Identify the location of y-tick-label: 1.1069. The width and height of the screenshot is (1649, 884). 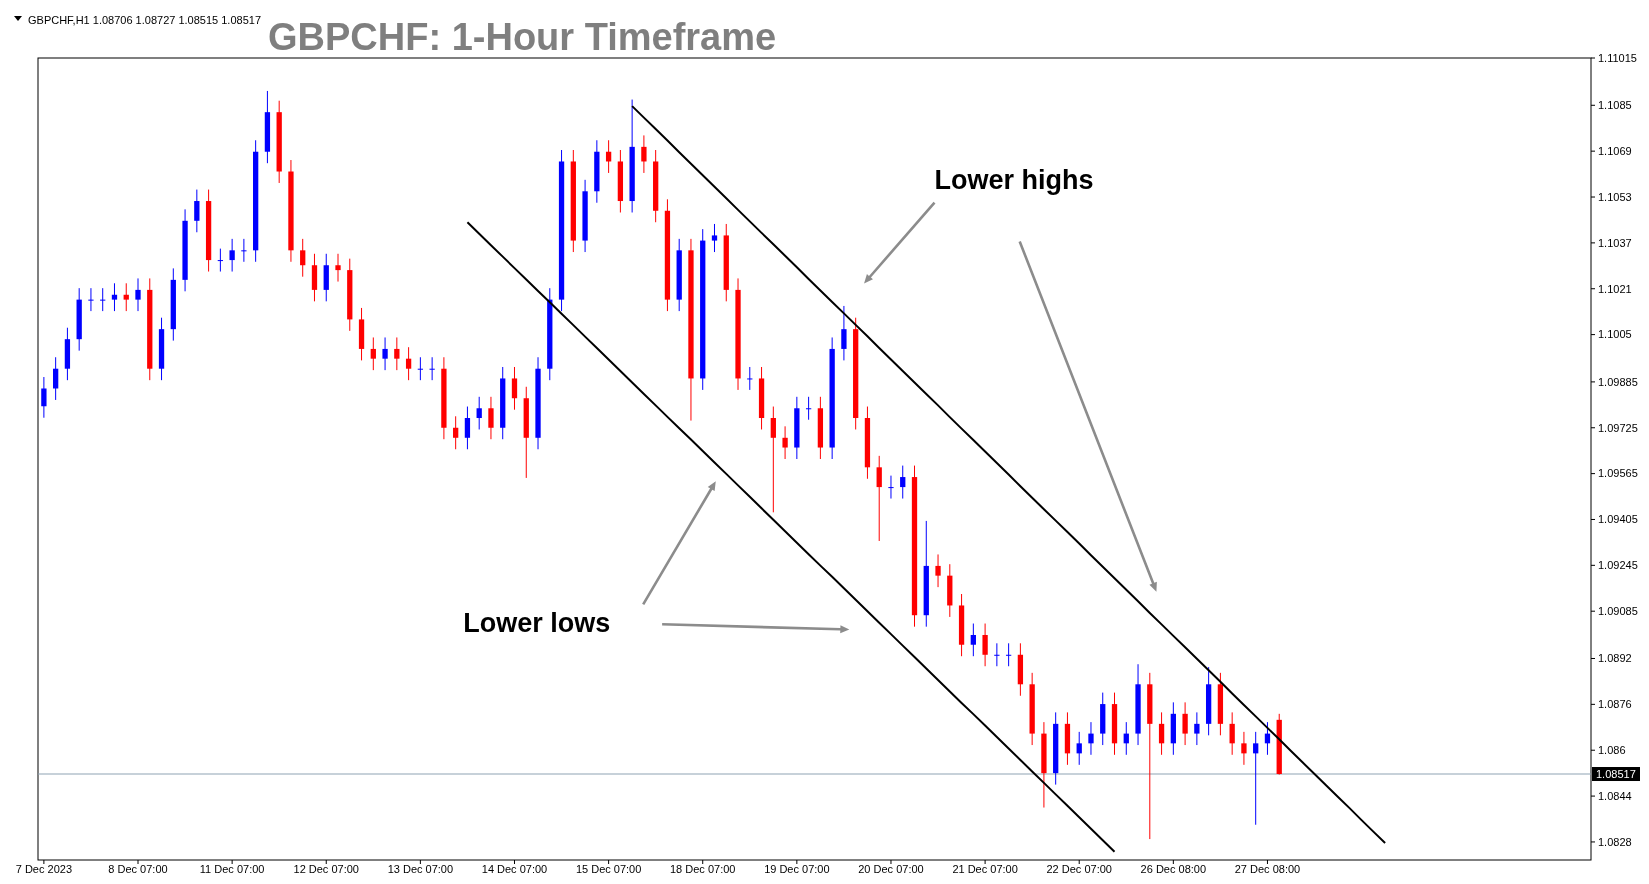
(1615, 151).